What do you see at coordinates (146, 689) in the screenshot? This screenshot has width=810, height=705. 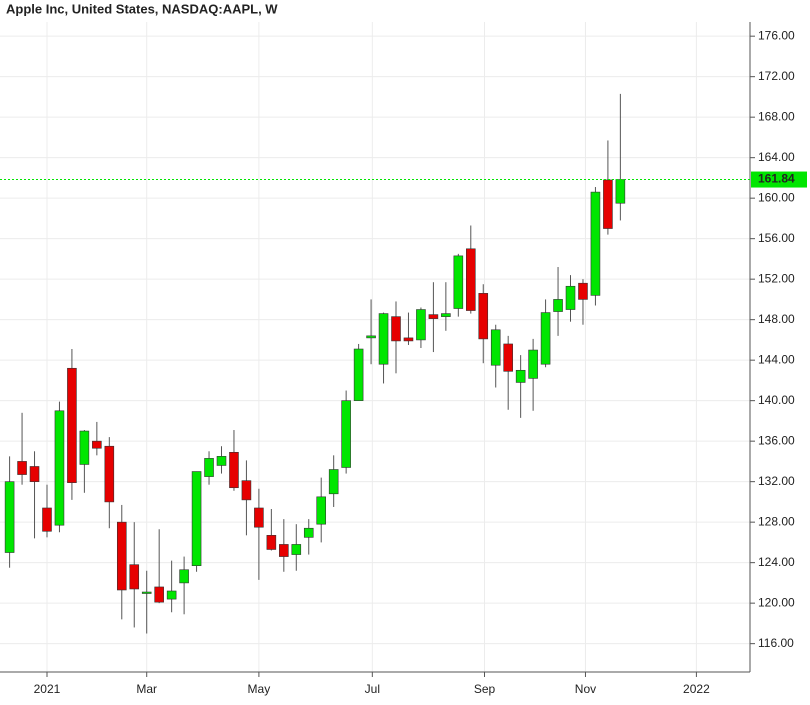 I see `x-tick-label: Mar` at bounding box center [146, 689].